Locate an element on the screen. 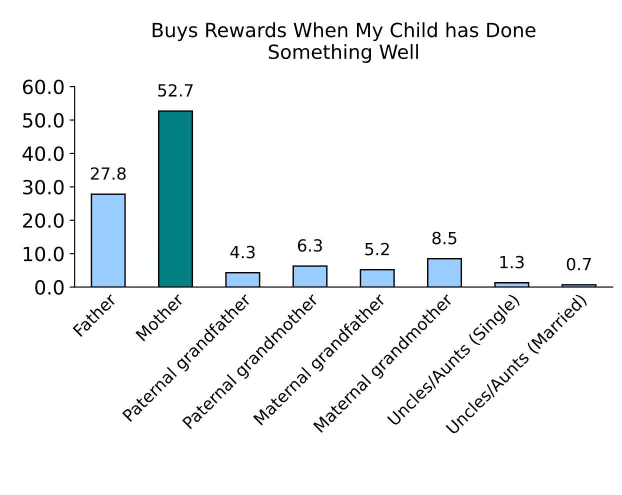  y-tick-label: 40.0 is located at coordinates (43, 154).